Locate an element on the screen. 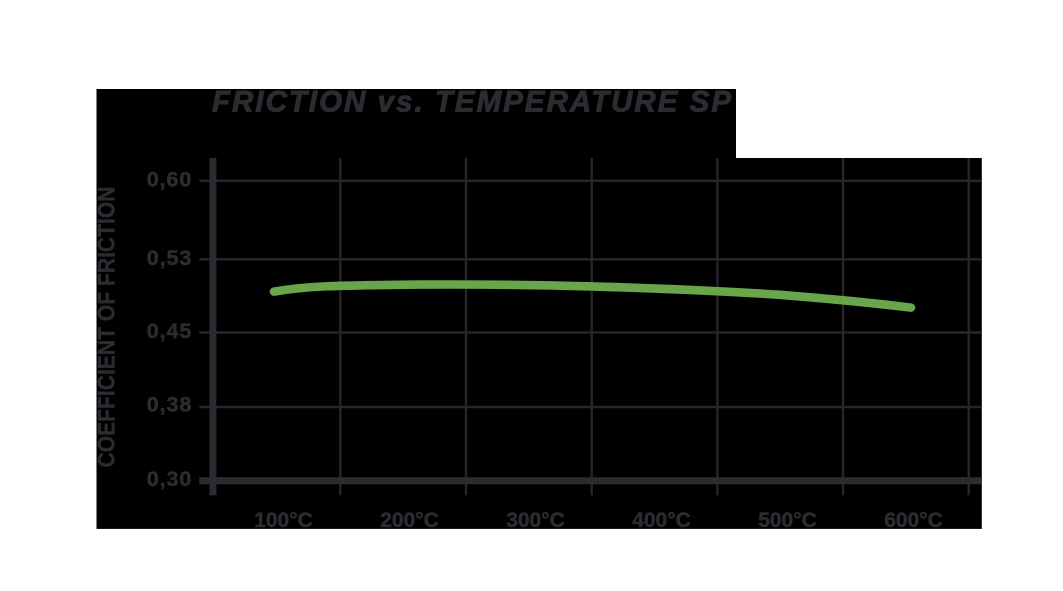  svg-text: 300°C is located at coordinates (535, 520).